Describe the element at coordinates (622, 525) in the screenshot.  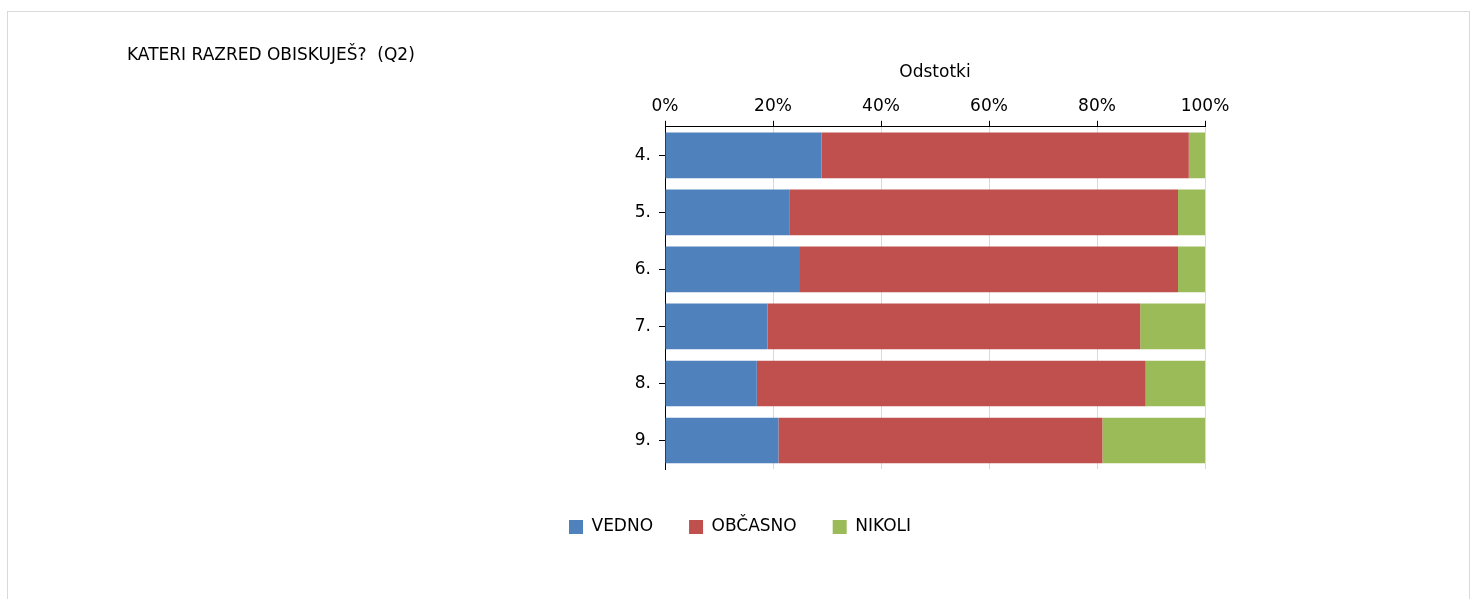
I see `legend-label: VEDNO` at that location.